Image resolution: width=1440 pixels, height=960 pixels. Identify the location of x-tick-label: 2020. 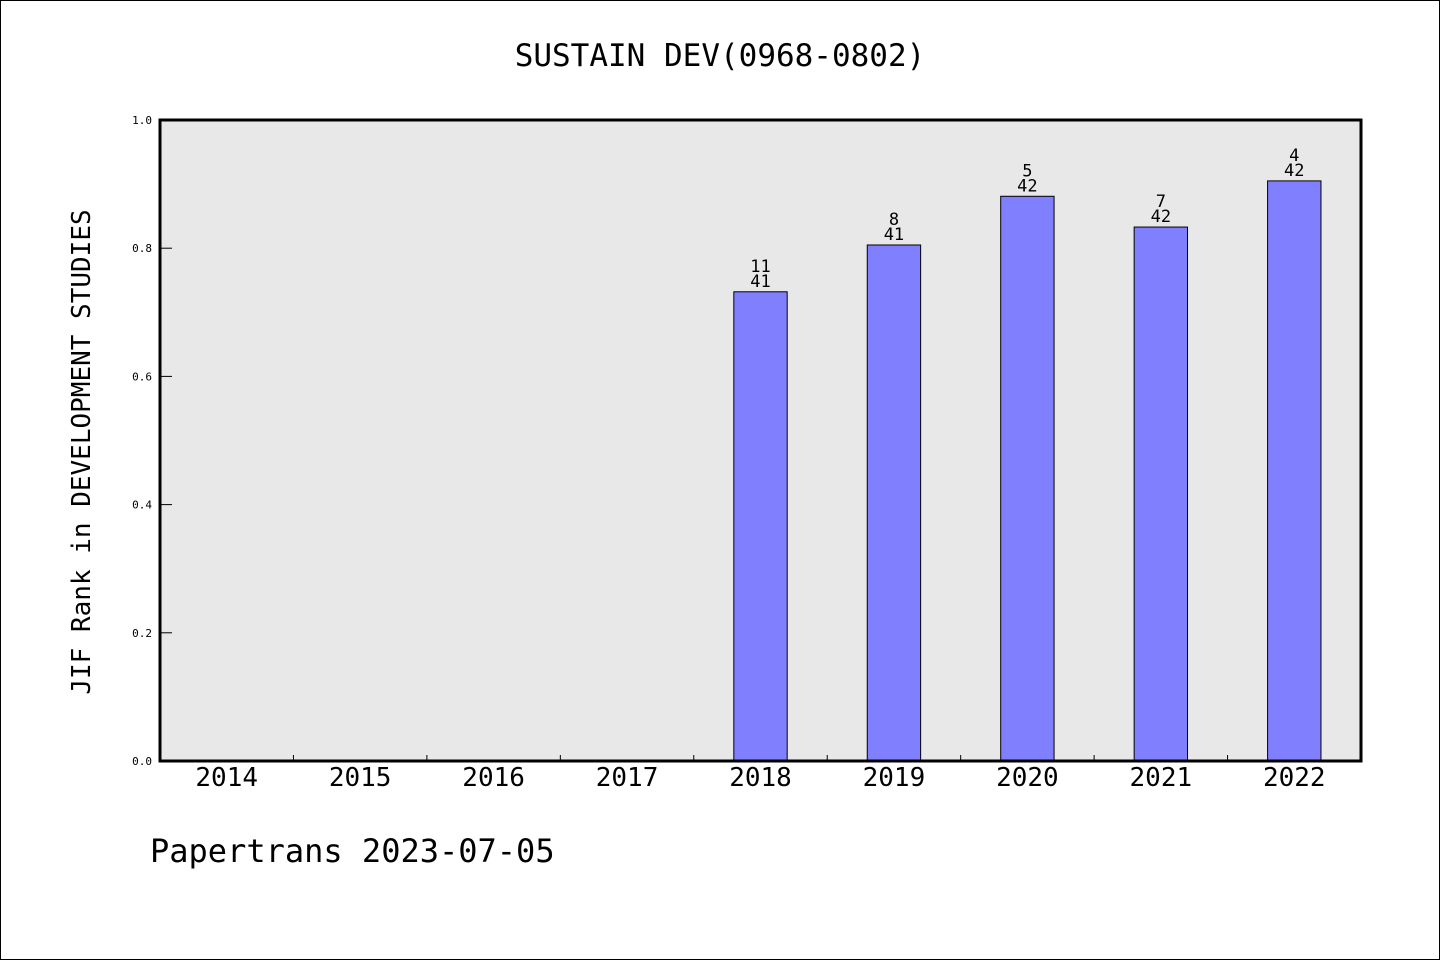
(1027, 778).